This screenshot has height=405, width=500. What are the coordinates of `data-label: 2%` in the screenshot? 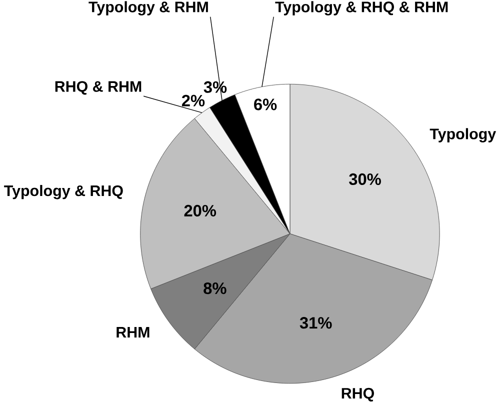 It's located at (193, 100).